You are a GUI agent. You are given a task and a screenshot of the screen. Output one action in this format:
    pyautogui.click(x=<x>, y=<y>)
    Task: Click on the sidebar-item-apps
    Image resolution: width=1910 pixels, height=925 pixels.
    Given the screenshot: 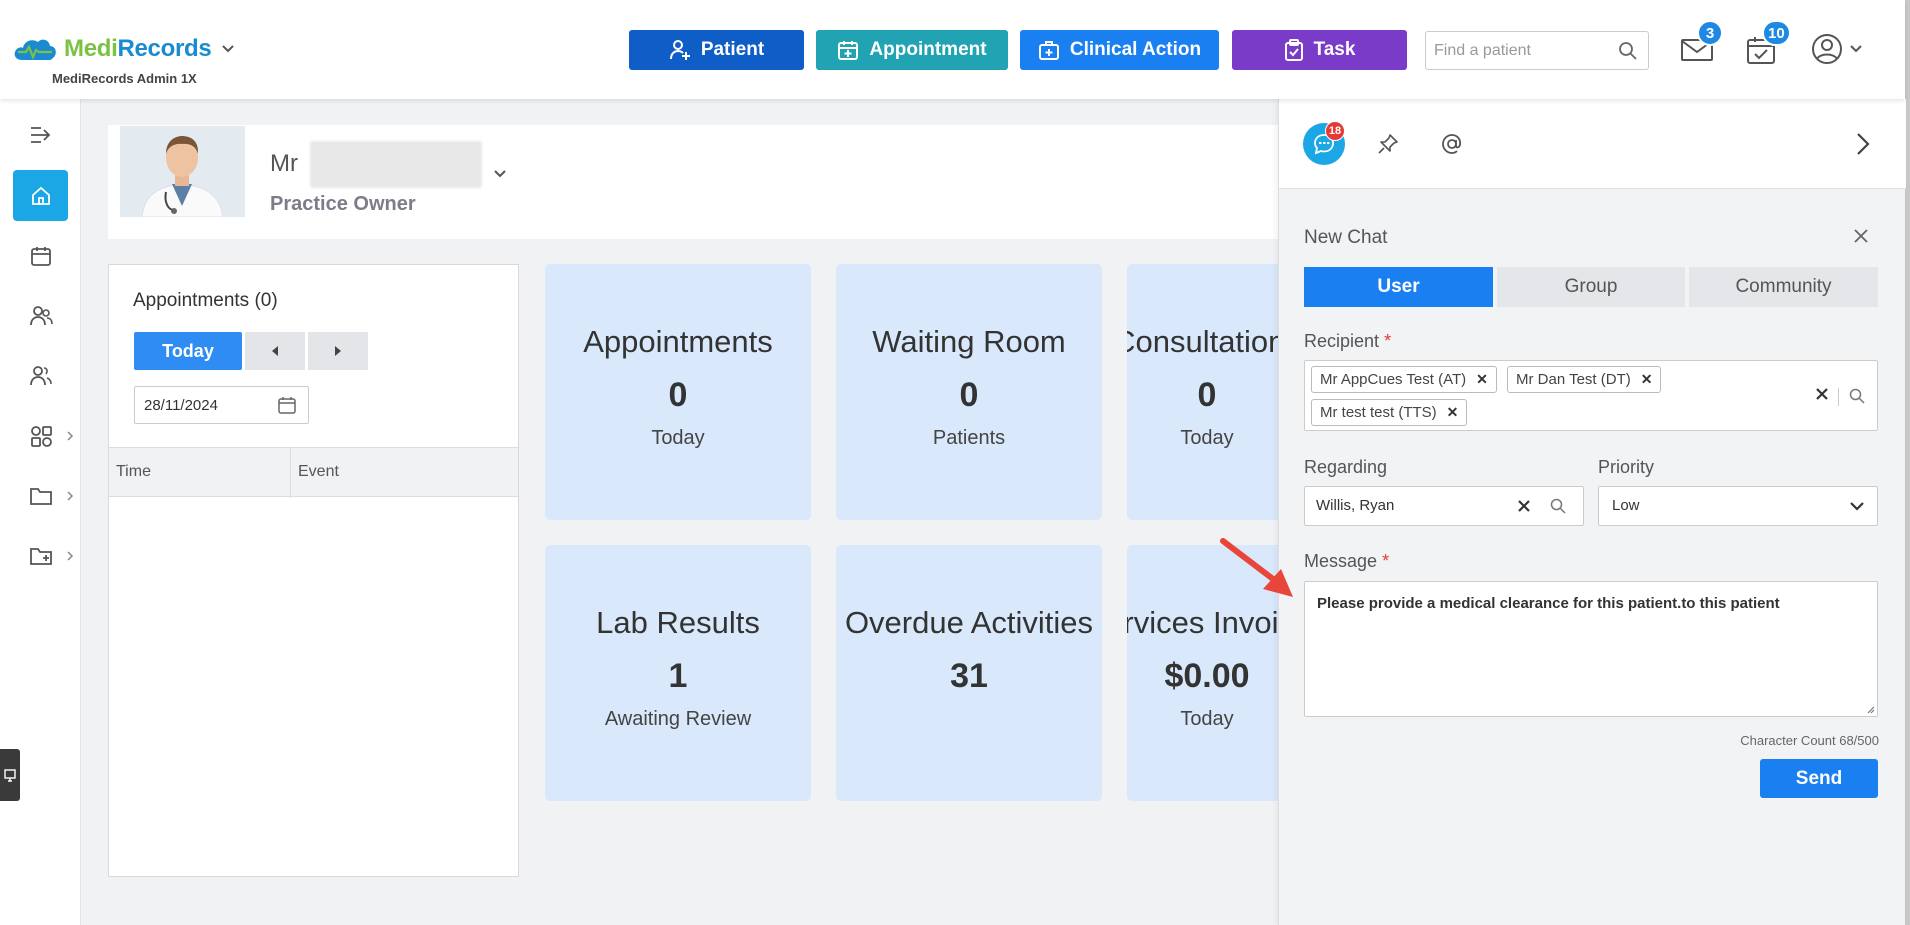 What is the action you would take?
    pyautogui.click(x=43, y=435)
    